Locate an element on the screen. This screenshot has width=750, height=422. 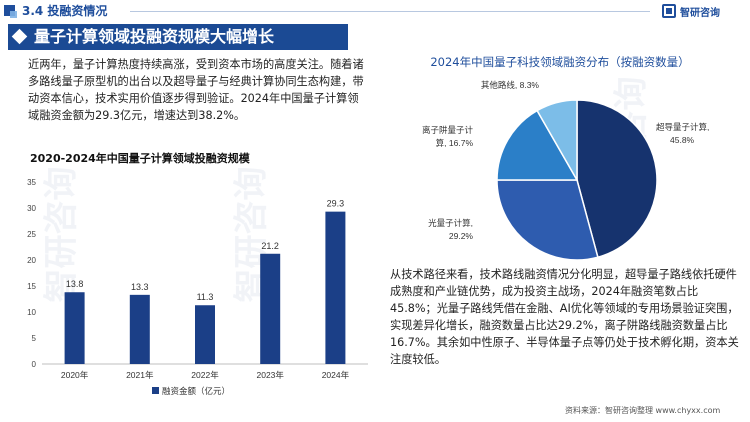
bar-value-label: 11.3 is located at coordinates (205, 297).